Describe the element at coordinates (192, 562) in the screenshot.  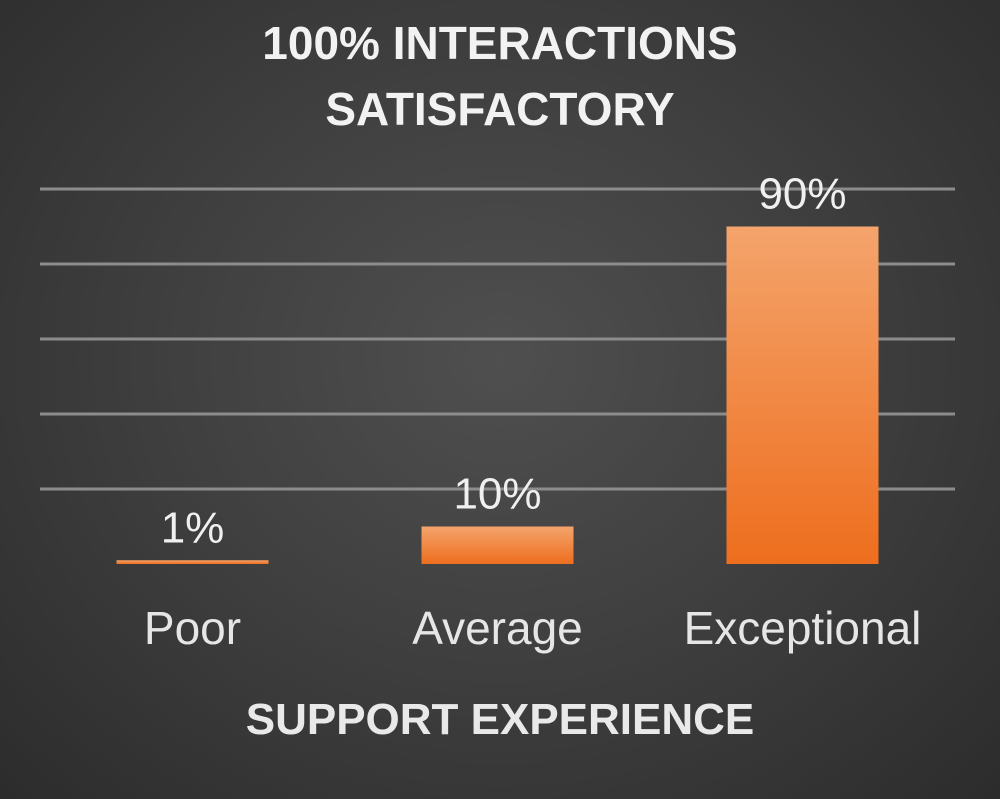
I see `bar-poor` at that location.